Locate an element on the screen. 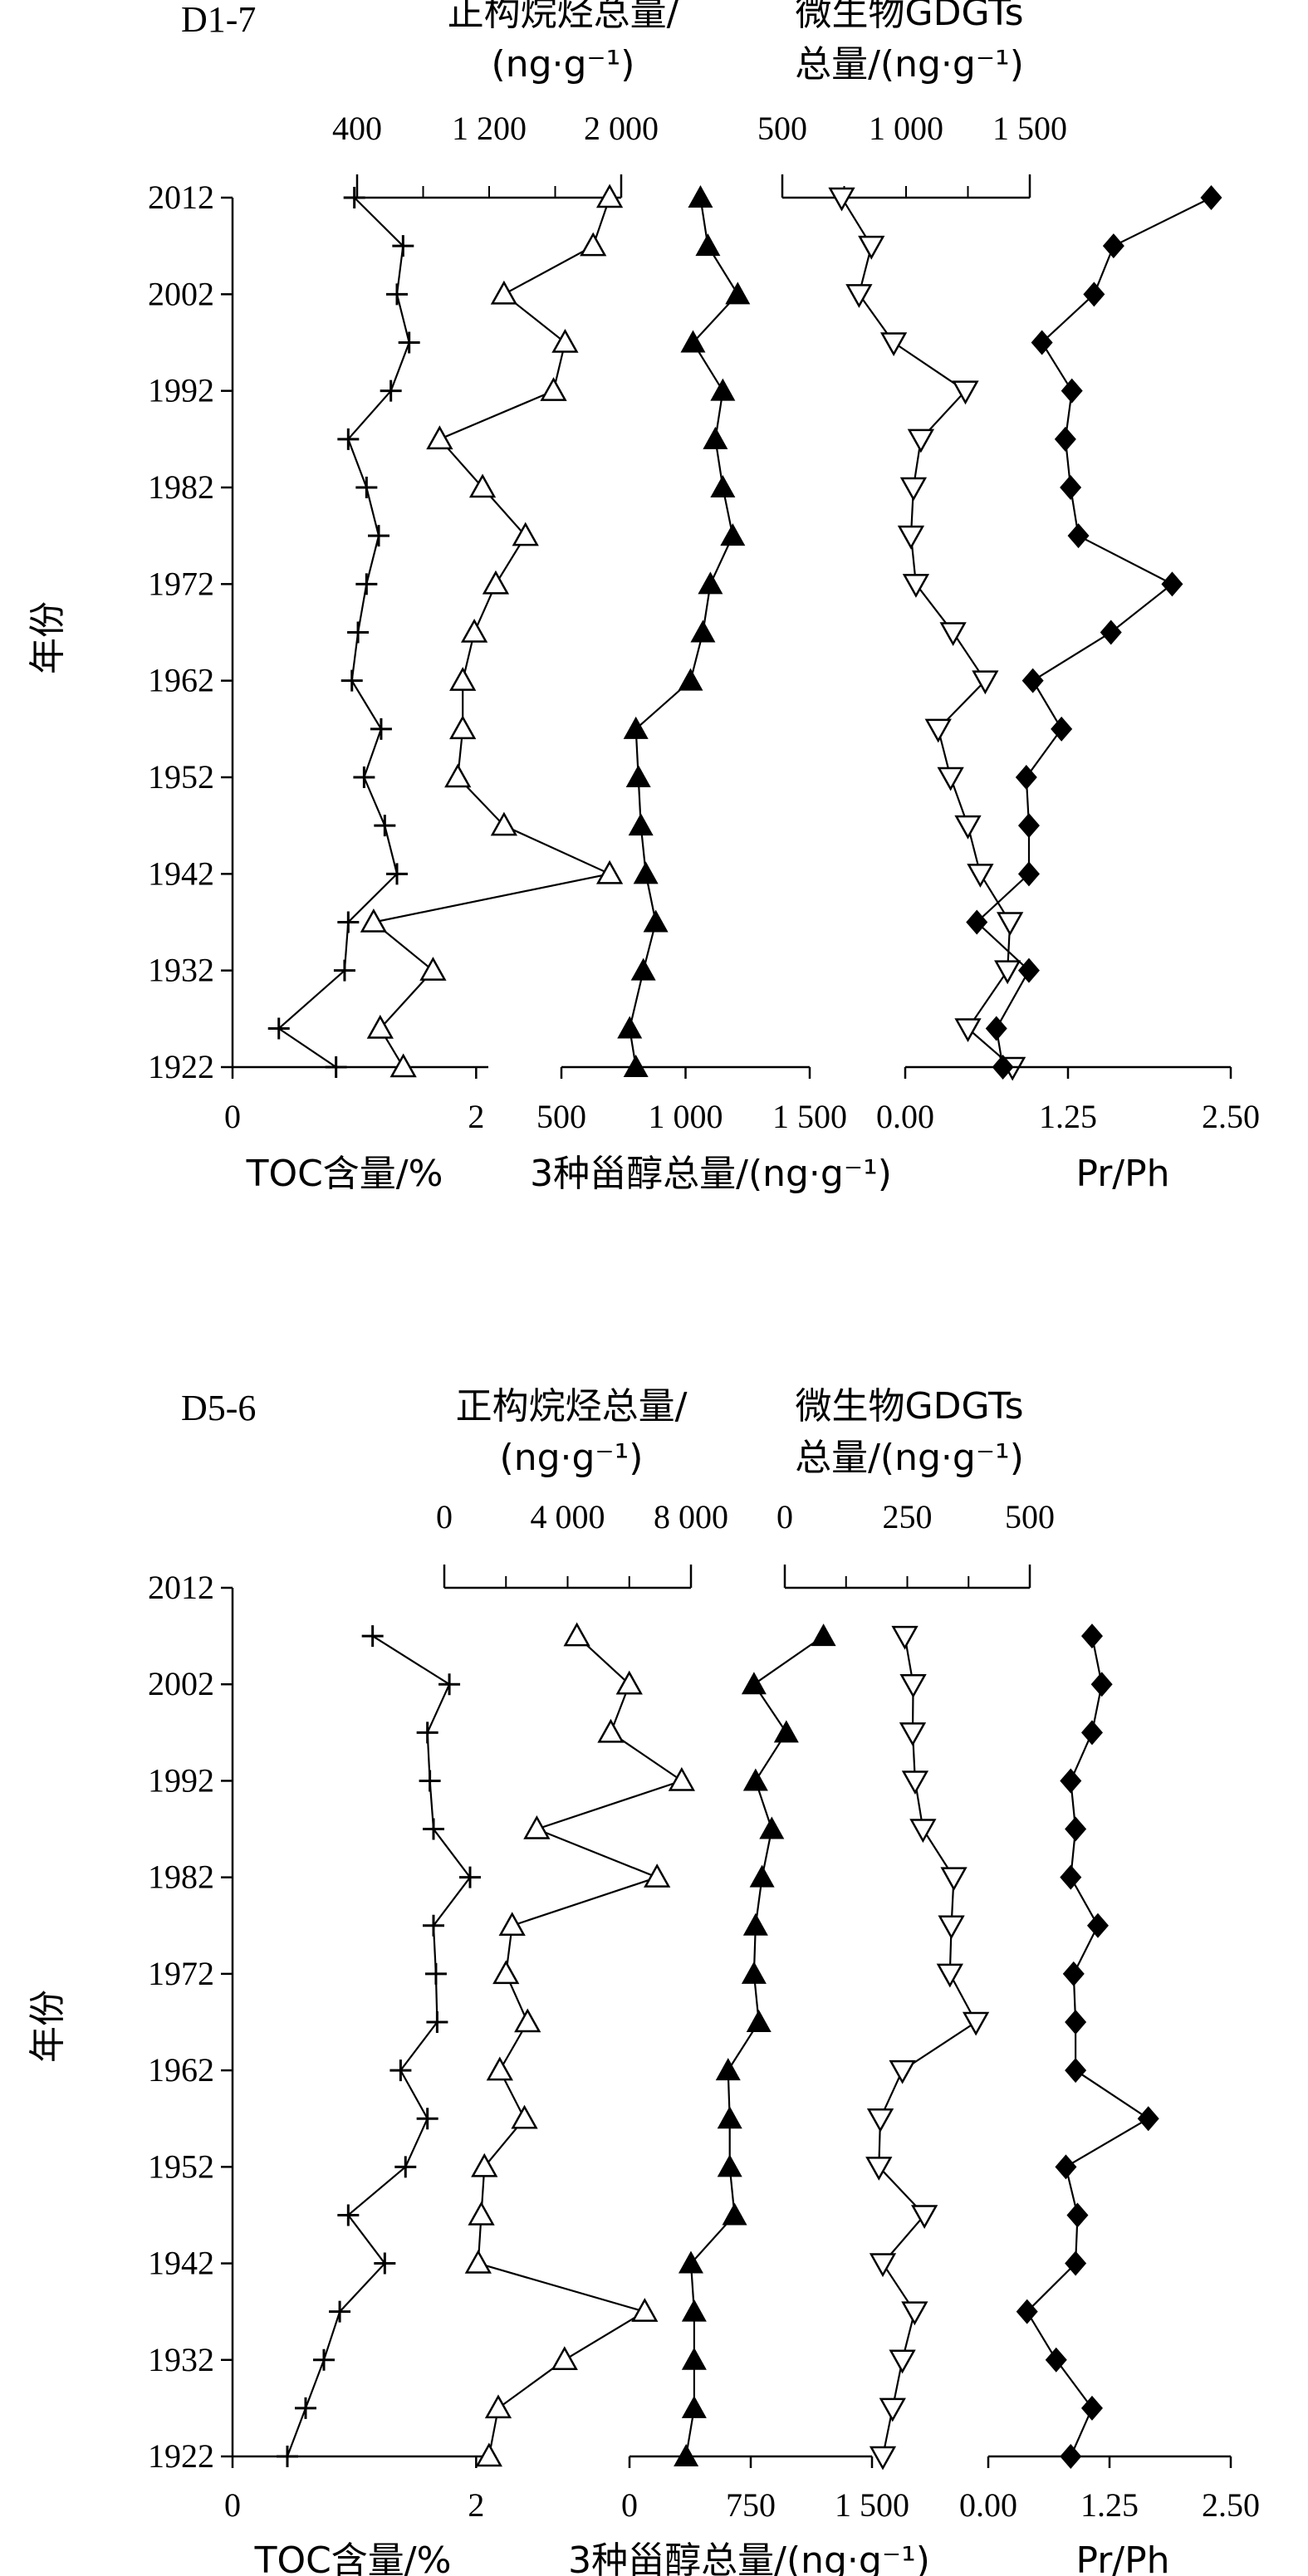 The width and height of the screenshot is (1308, 2576). x-tick-label-toc: 2 is located at coordinates (476, 1117).